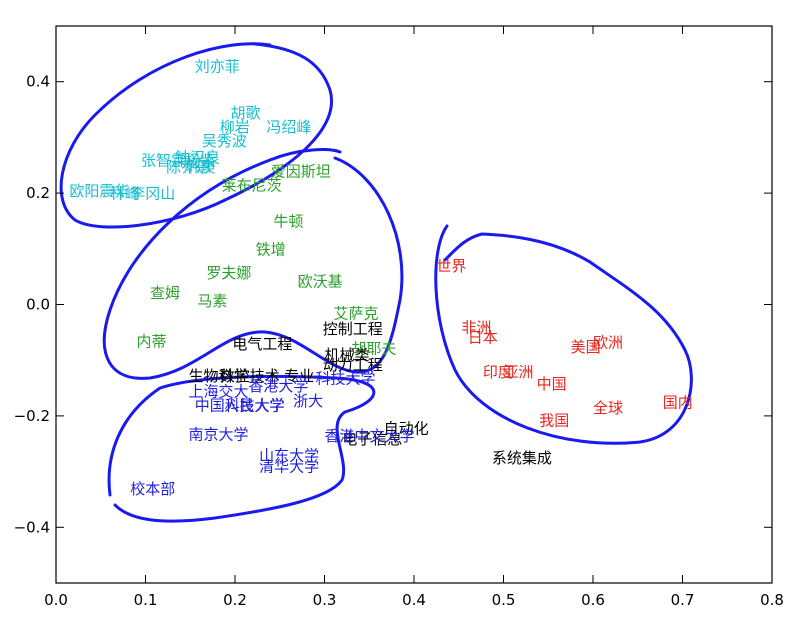  I want to click on point-label-cyan: 钟汉良, so click(197, 157).